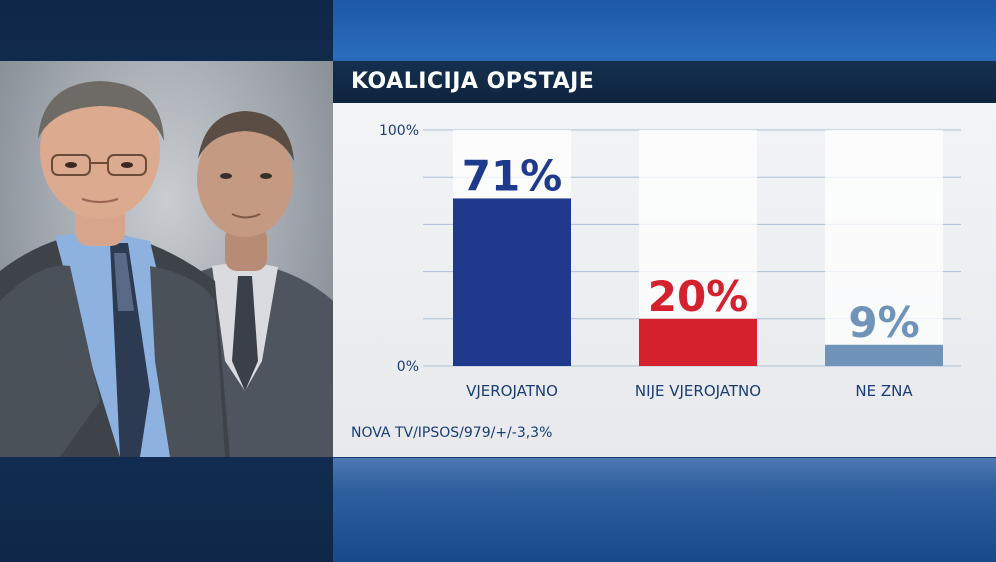 This screenshot has height=562, width=996. I want to click on chart-title: KOALICIJA OPSTAJE, so click(473, 81).